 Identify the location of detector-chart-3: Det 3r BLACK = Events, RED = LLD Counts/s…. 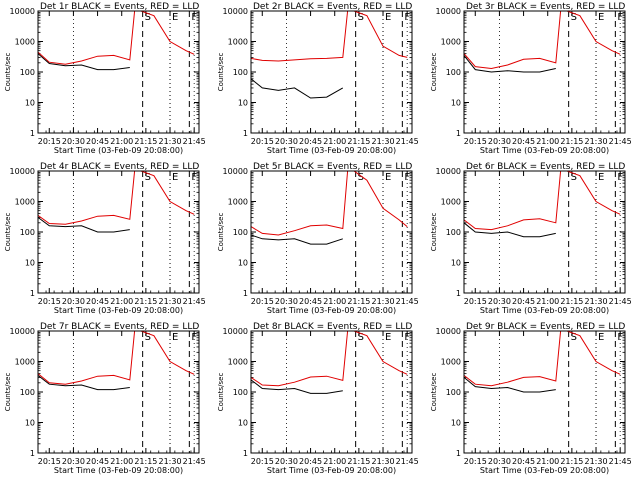
(531, 78).